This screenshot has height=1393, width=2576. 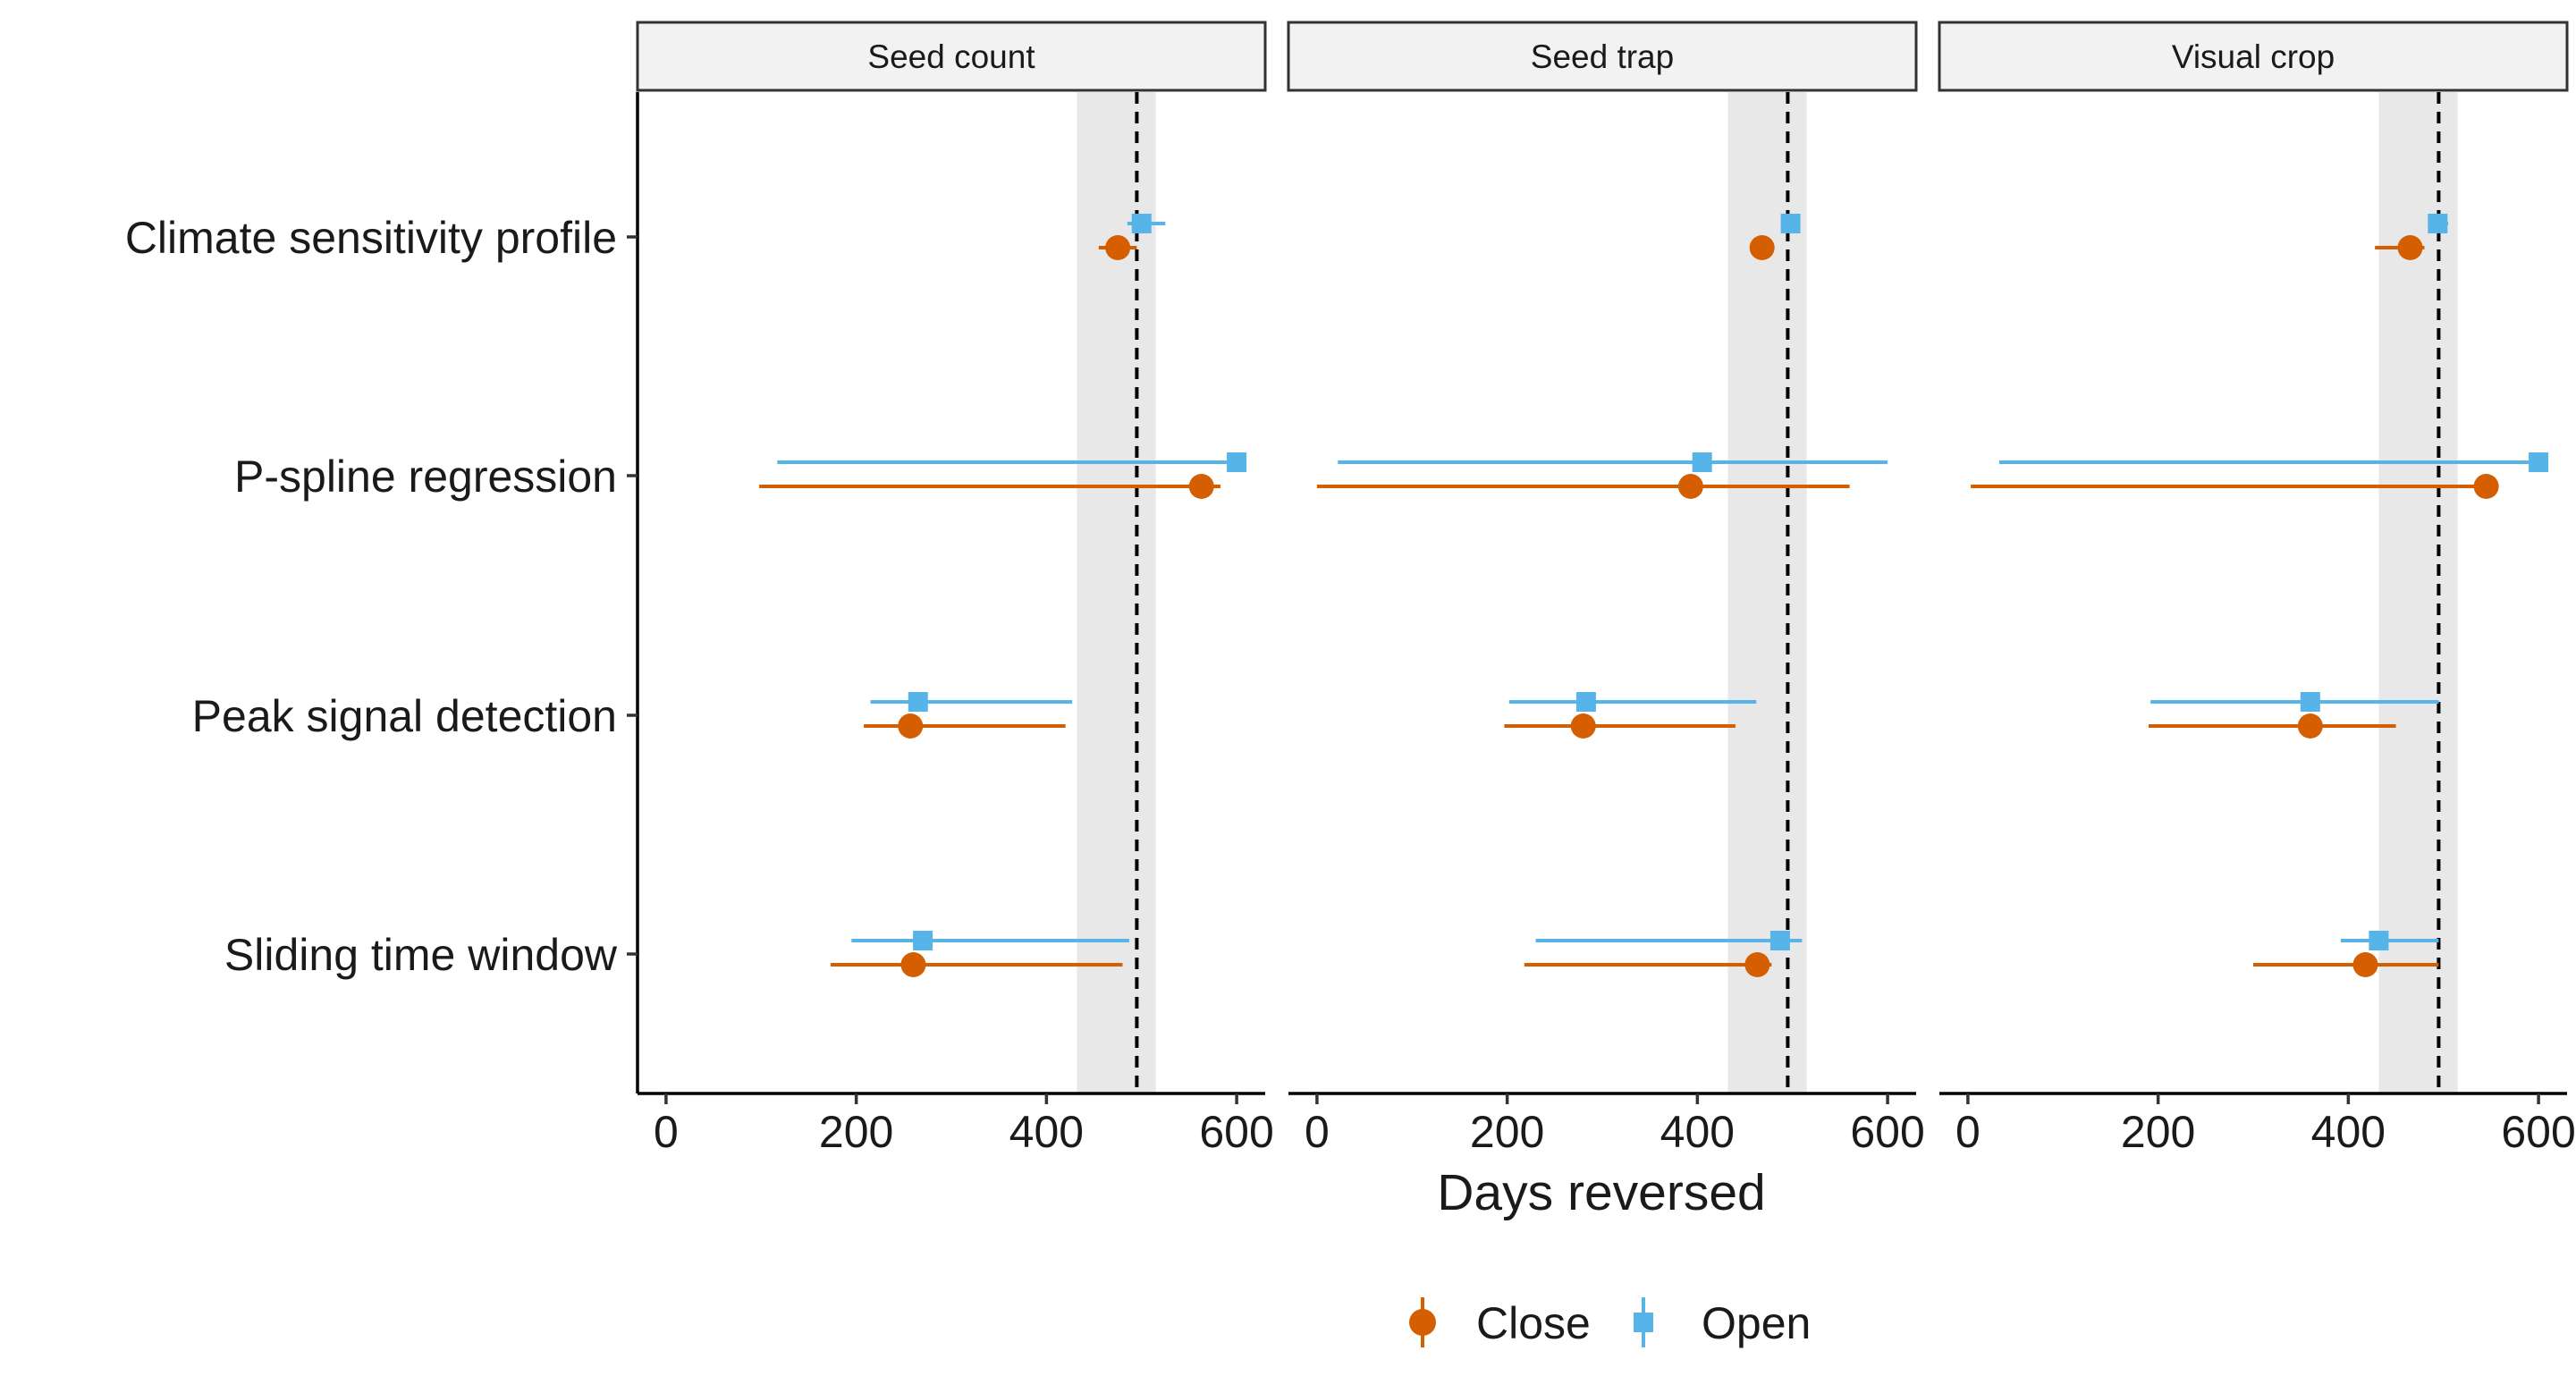 What do you see at coordinates (371, 238) in the screenshot?
I see `y-tick-label: Climate sensitivity profile` at bounding box center [371, 238].